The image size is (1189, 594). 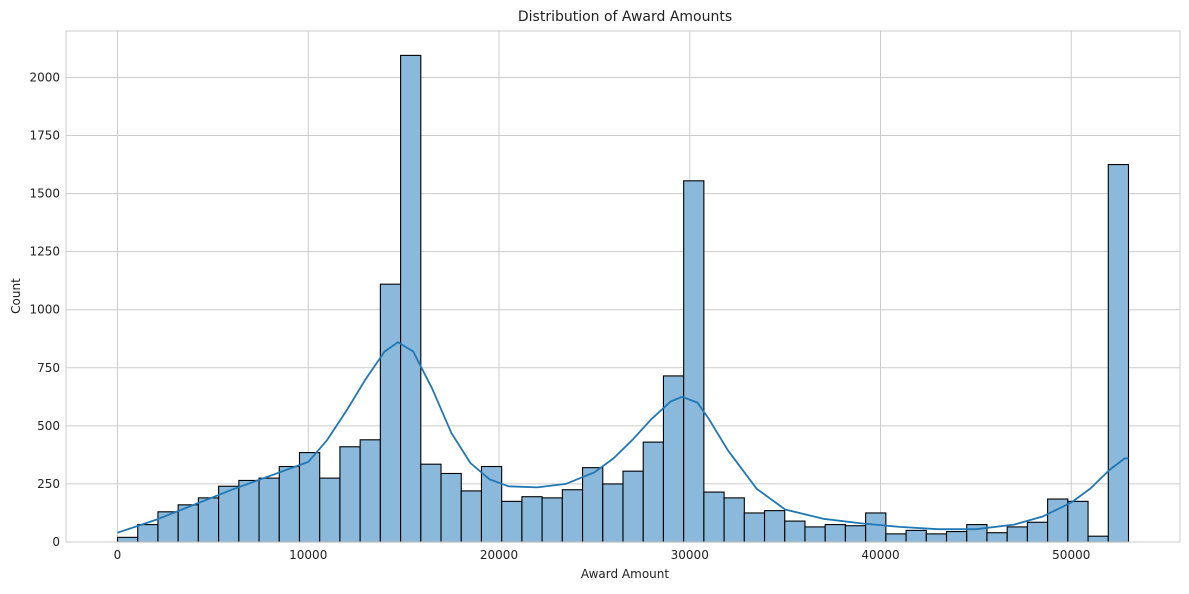 What do you see at coordinates (48, 484) in the screenshot?
I see `y-tick-label: 250` at bounding box center [48, 484].